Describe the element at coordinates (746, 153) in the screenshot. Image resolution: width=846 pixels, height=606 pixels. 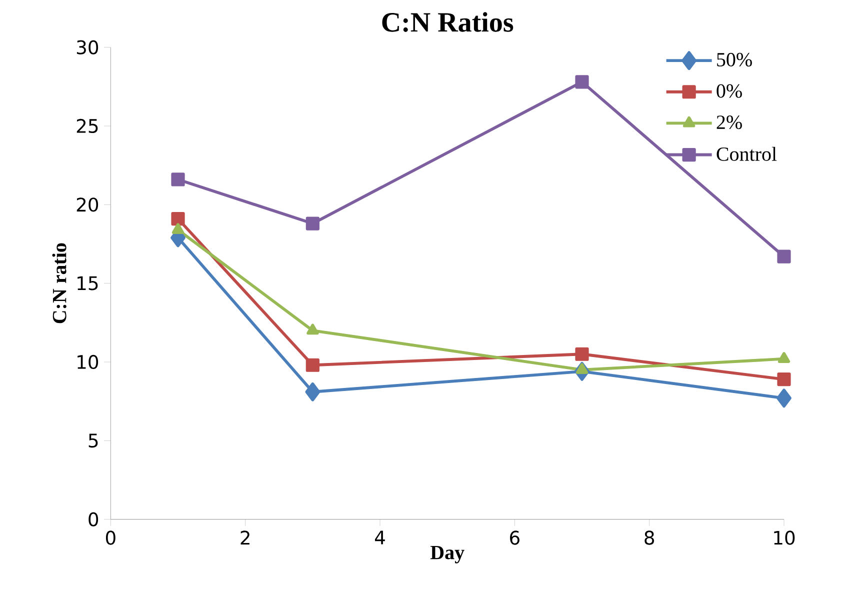
I see `legend-label: Control` at that location.